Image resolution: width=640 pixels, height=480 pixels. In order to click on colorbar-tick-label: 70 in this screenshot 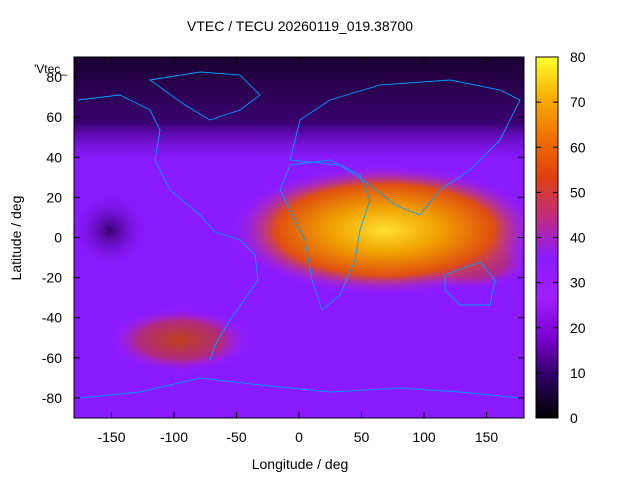, I will do `click(578, 102)`.